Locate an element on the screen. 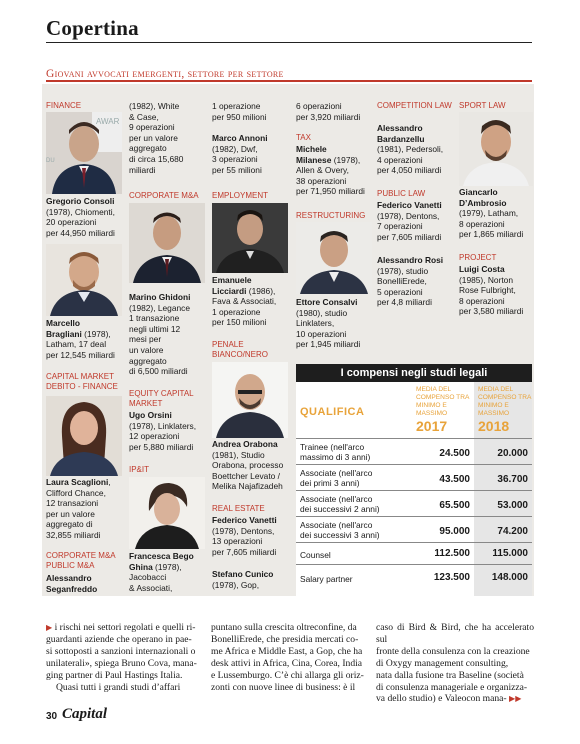 The image size is (580, 744). photo-ettore-consalvi is located at coordinates (334, 258).